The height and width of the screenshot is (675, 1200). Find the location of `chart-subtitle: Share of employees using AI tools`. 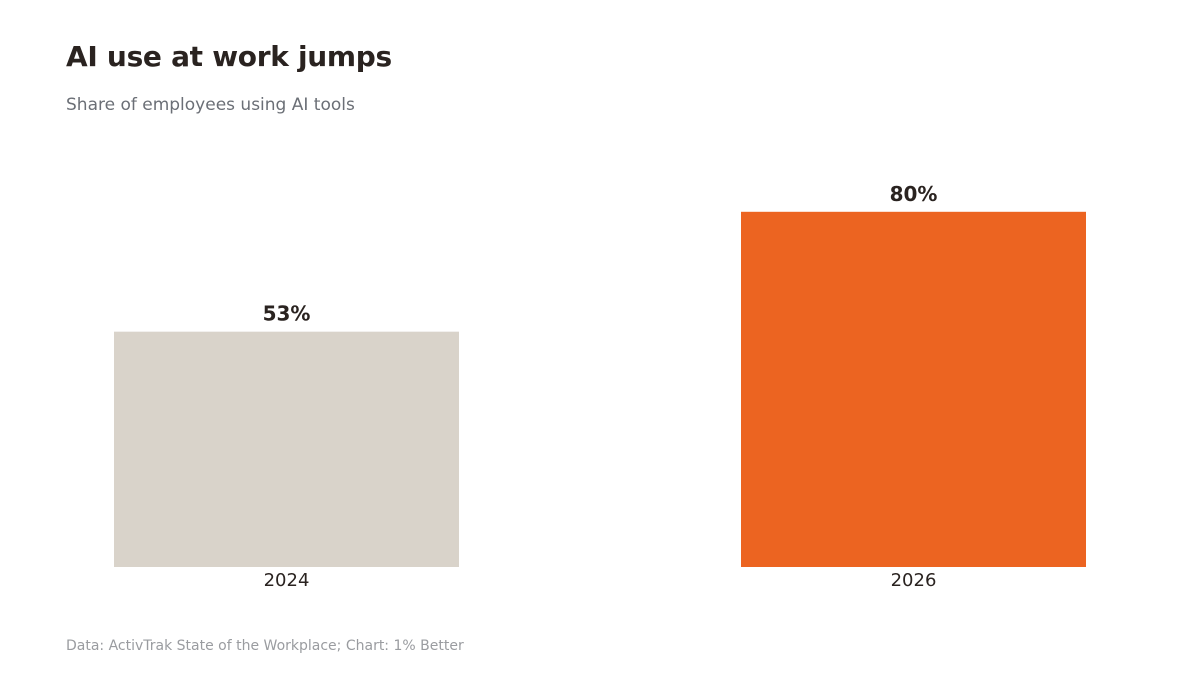

chart-subtitle: Share of employees using AI tools is located at coordinates (210, 105).